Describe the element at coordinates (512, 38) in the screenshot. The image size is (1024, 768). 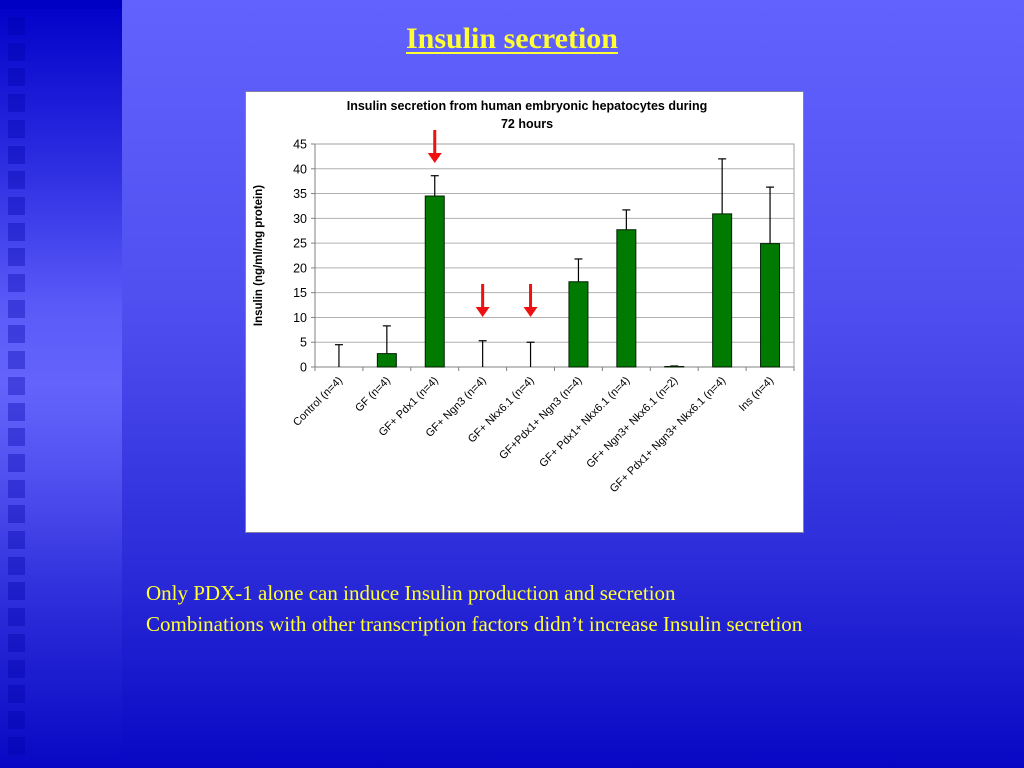
I see `slide-title: Insulin secretion` at that location.